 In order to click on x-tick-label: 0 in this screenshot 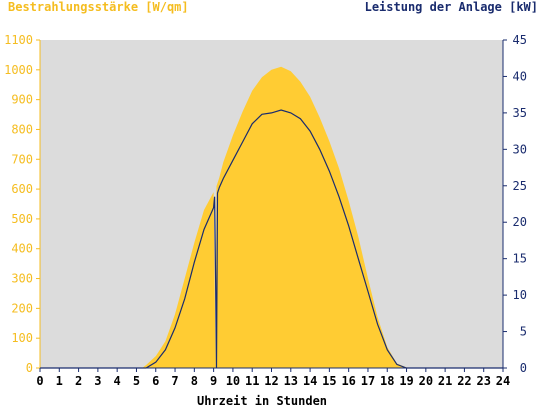, I will do `click(39, 381)`.